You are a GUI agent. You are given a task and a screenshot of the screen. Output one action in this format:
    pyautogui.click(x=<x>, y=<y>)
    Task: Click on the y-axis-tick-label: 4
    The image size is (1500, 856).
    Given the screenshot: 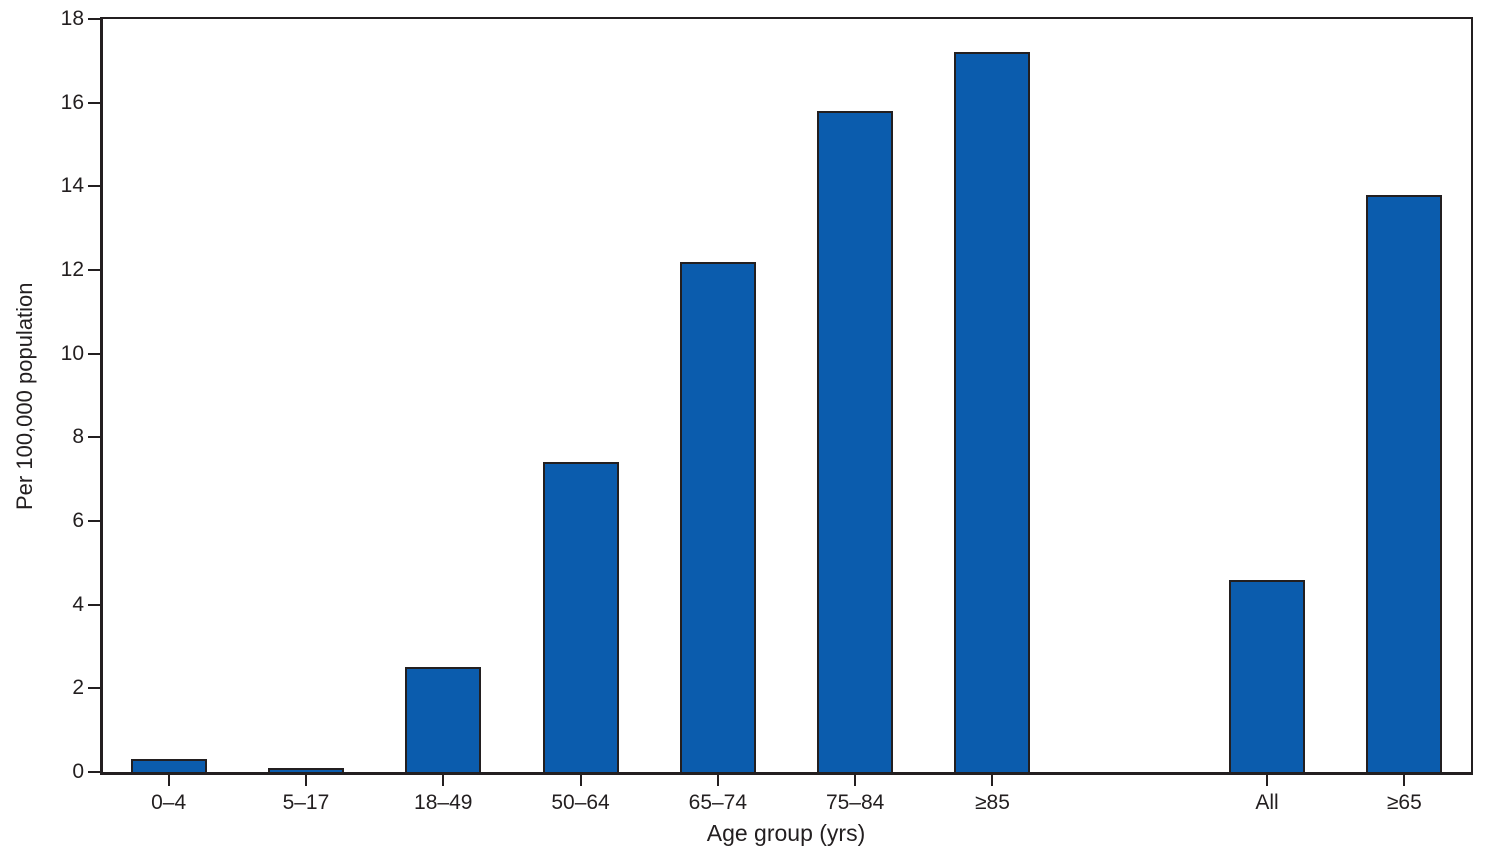 What is the action you would take?
    pyautogui.click(x=78, y=604)
    